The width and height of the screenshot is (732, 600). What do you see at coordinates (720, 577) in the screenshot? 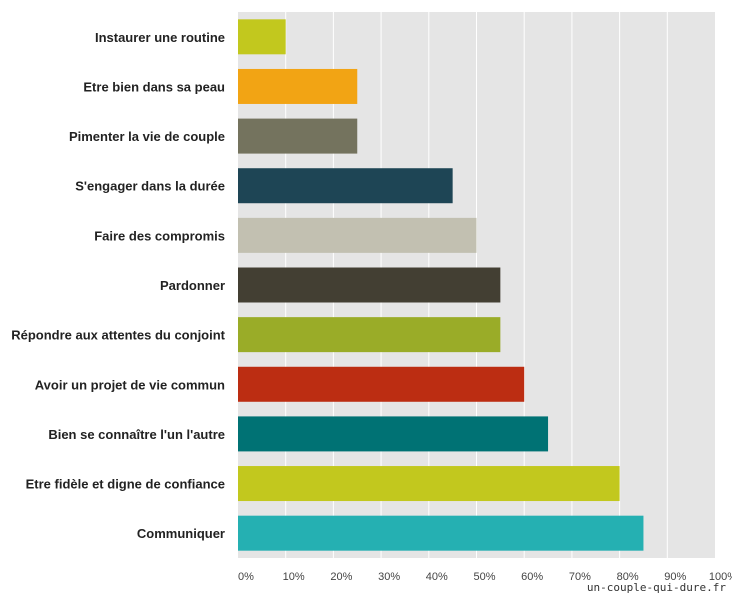
I see `x-tick-label: 100%` at bounding box center [720, 577].